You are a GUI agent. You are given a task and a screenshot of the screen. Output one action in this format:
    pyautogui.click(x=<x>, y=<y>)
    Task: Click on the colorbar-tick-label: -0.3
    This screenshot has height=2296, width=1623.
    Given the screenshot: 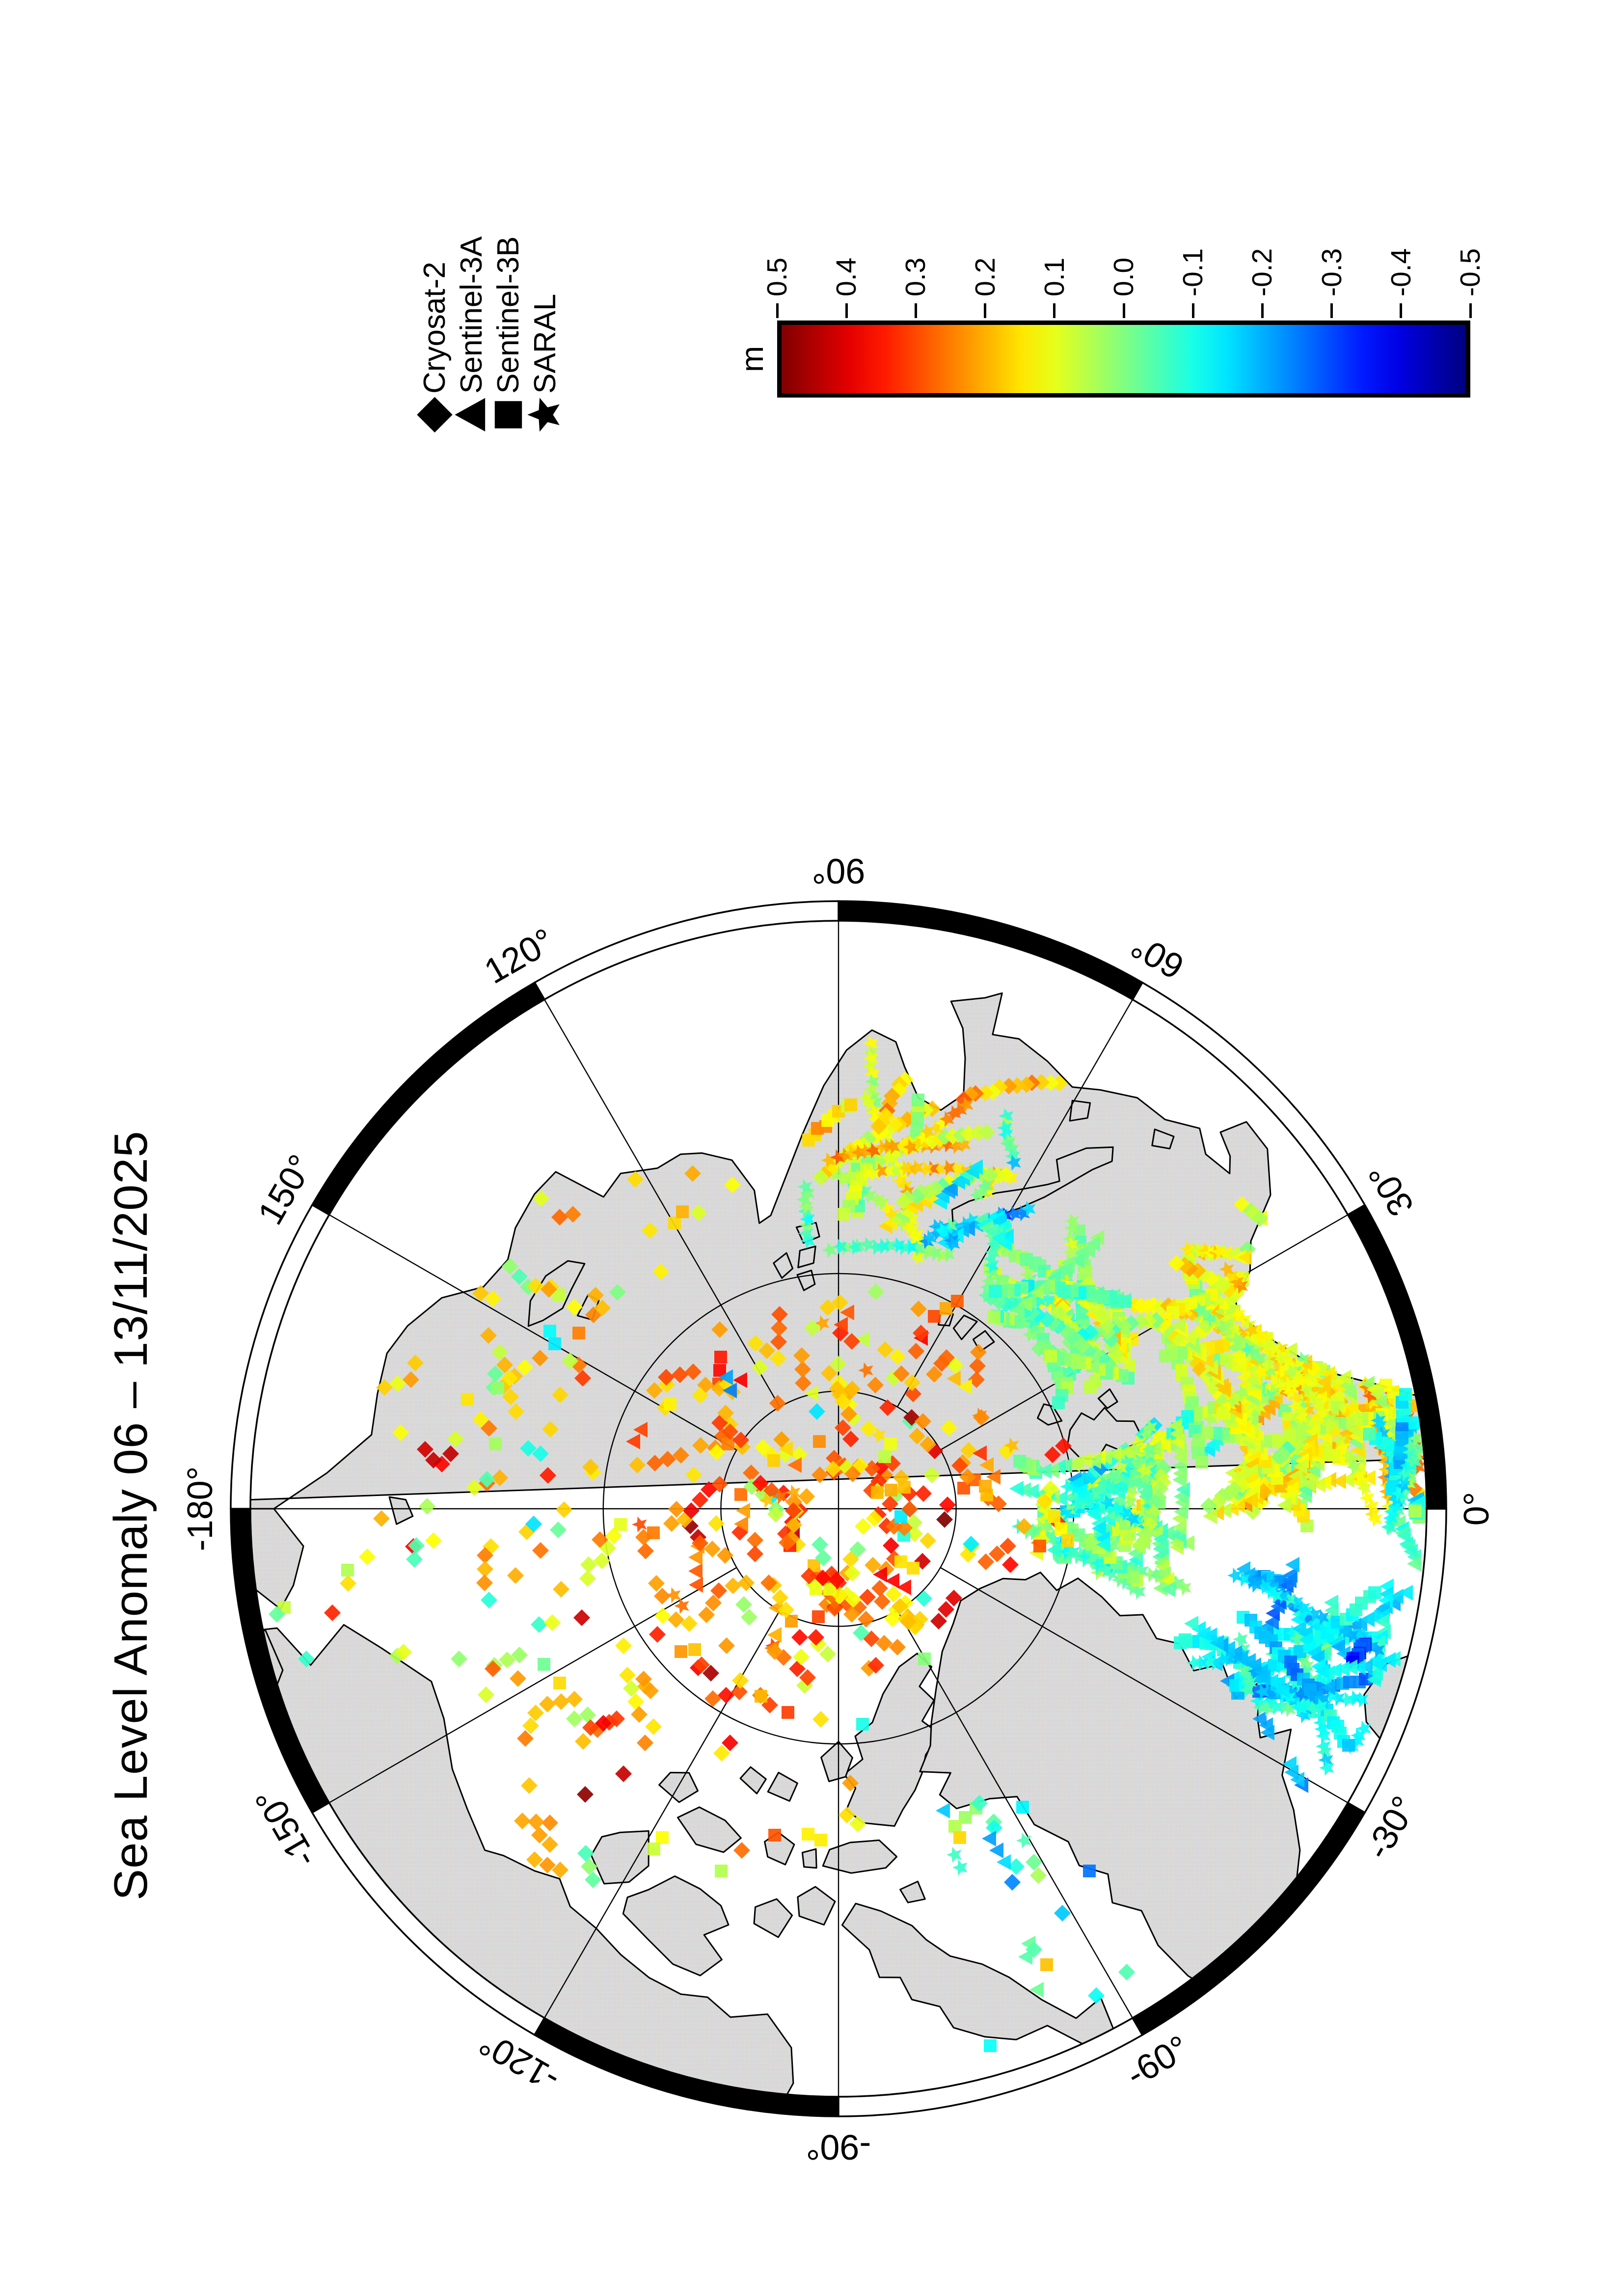 What is the action you would take?
    pyautogui.click(x=1332, y=272)
    